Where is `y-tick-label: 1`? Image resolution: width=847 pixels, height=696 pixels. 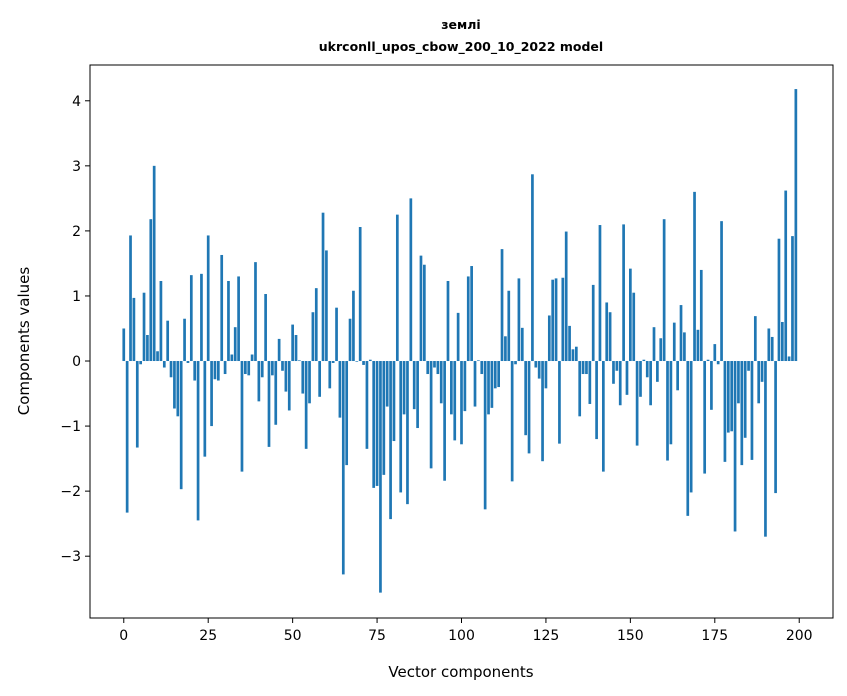
y-tick-label: 1 is located at coordinates (76, 297).